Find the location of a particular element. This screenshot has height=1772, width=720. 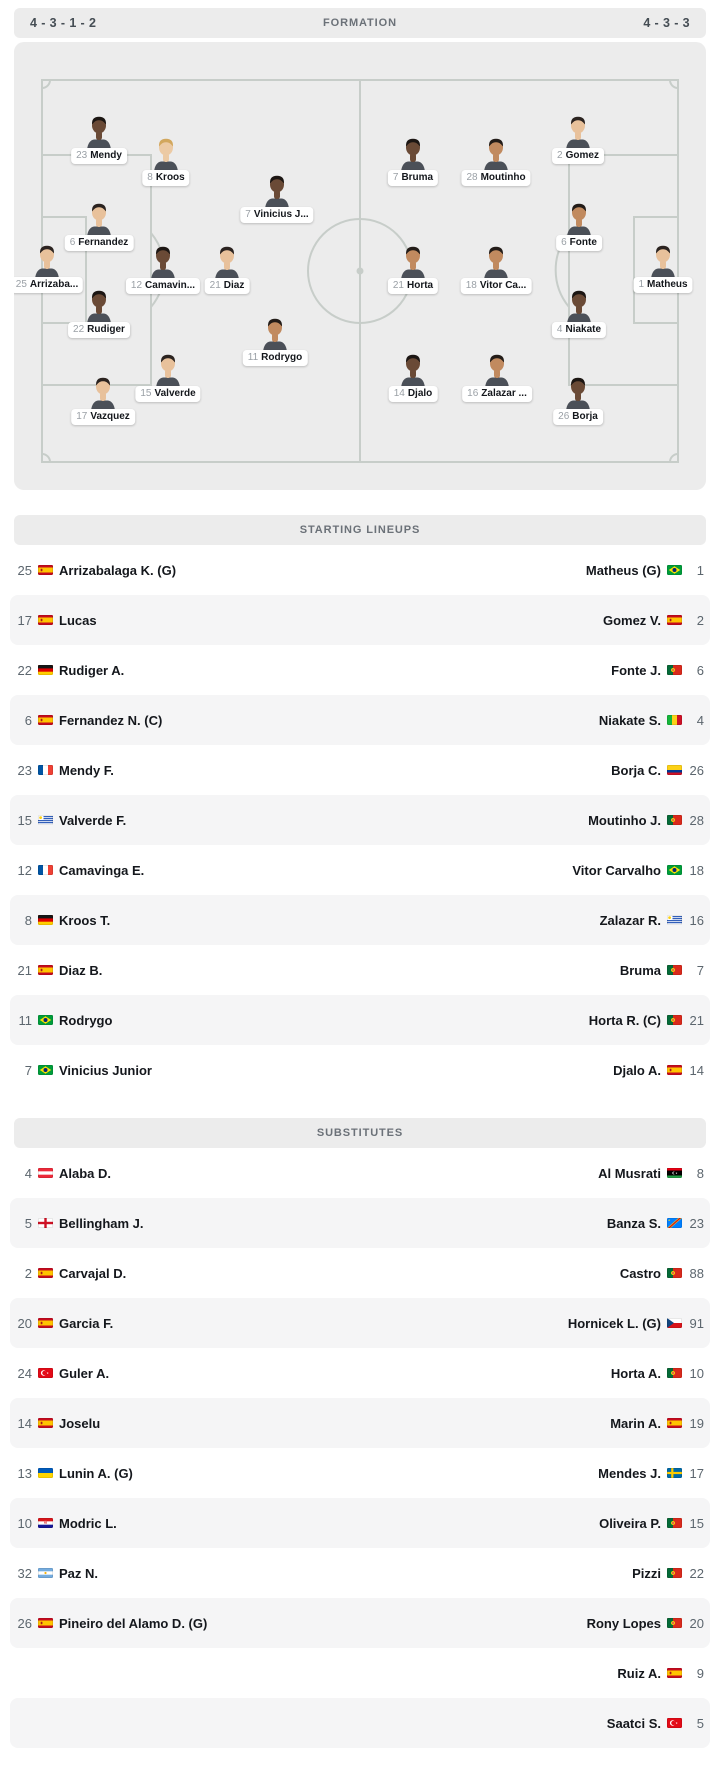

home-player-cell: 5 Bellingham J. is located at coordinates (80, 1223).